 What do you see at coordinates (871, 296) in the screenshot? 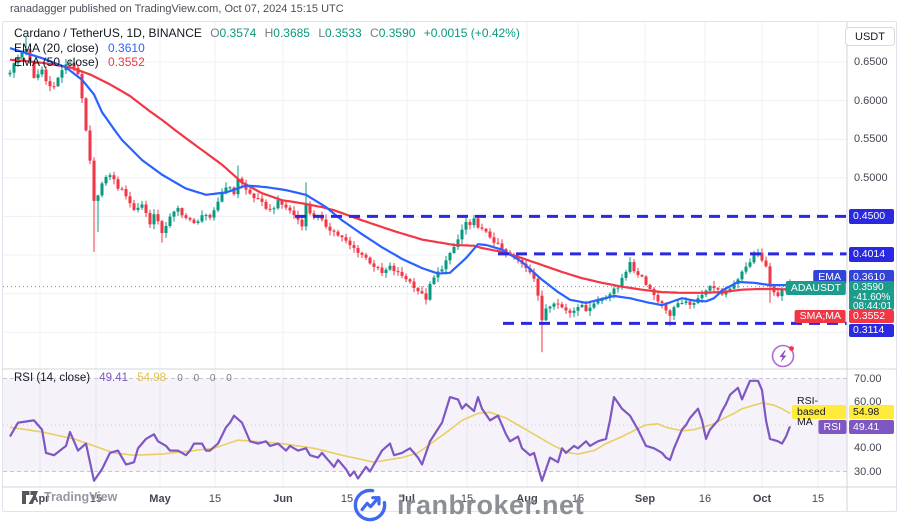
I see `current-price-badge: 0.3590 -41.60% 08:44:01` at bounding box center [871, 296].